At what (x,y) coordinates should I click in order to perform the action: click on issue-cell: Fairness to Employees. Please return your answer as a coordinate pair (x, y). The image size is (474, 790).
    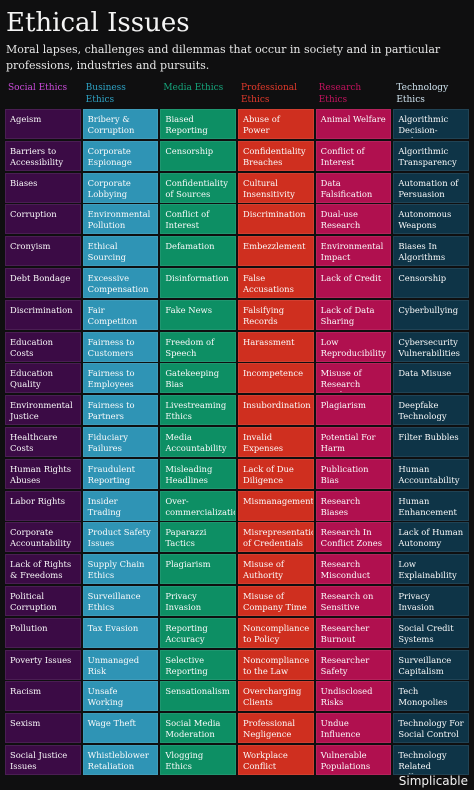
    Looking at the image, I should click on (120, 378).